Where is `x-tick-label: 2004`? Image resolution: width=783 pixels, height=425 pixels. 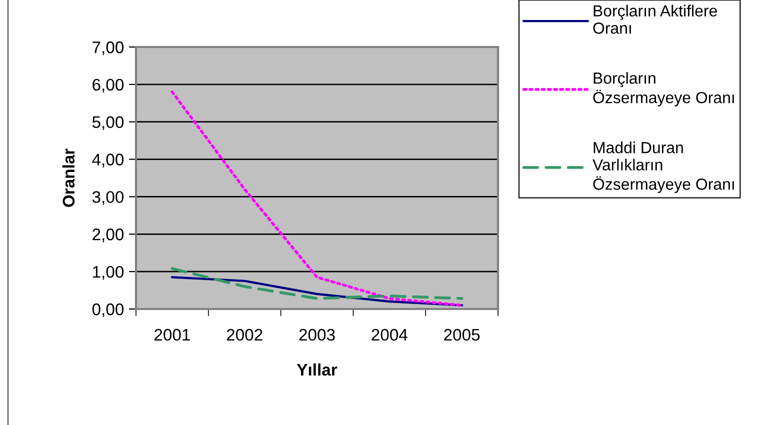
x-tick-label: 2004 is located at coordinates (390, 334).